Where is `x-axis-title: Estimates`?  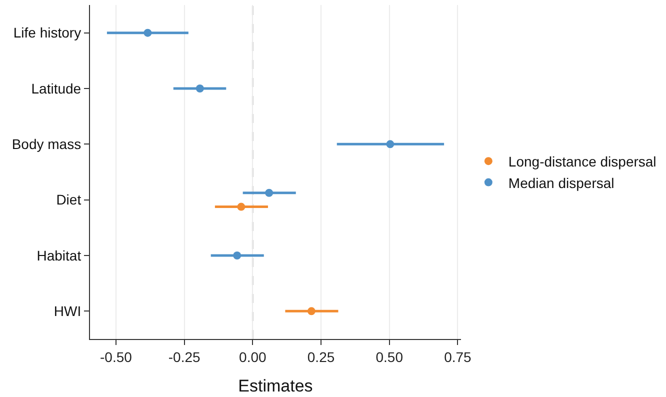
x-axis-title: Estimates is located at coordinates (275, 386).